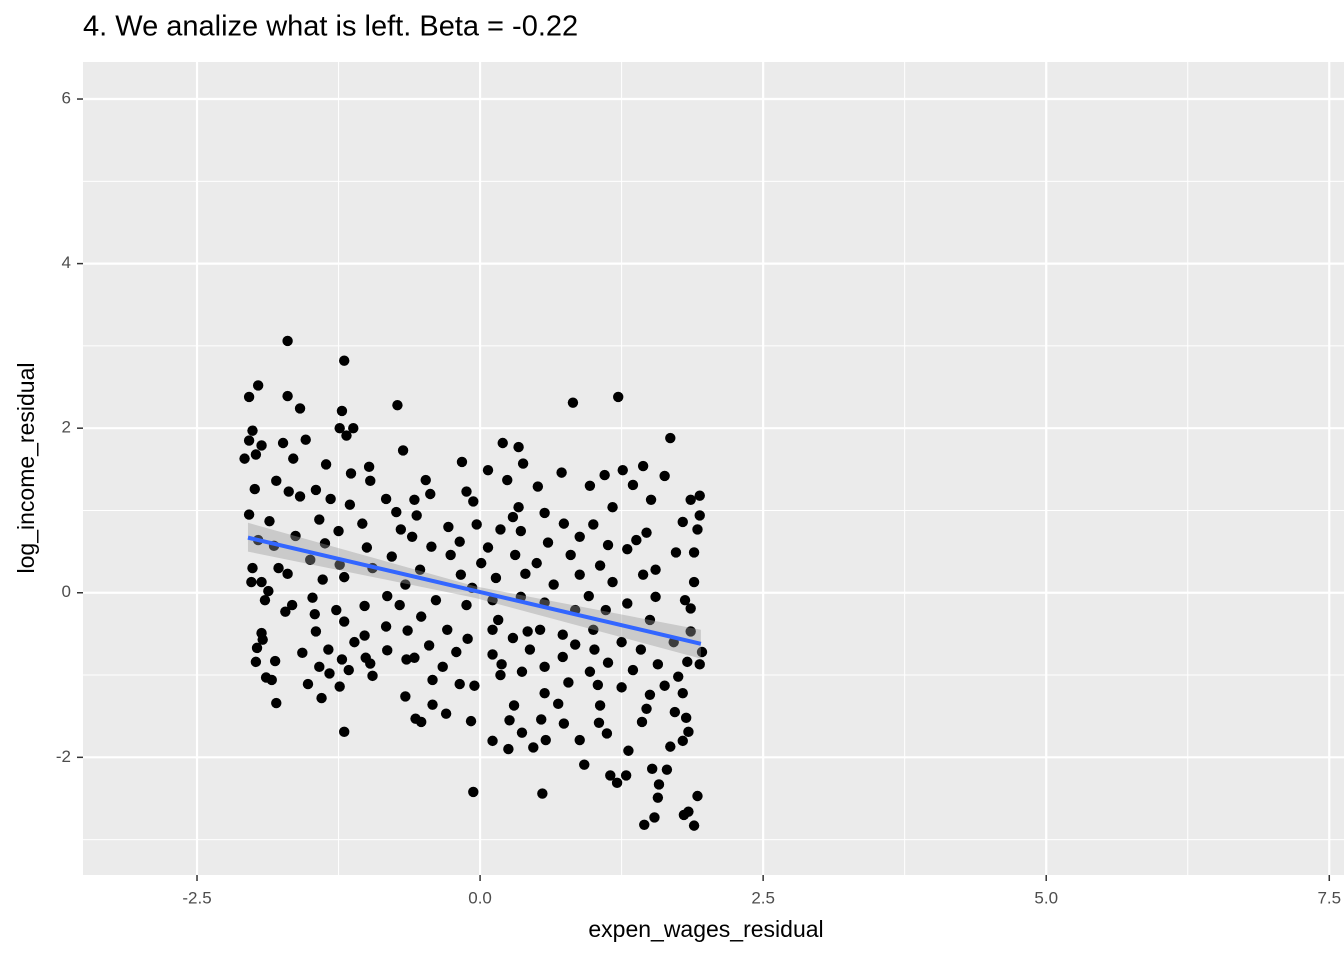 This screenshot has height=960, width=1344. I want to click on x-tick-label: 2.5, so click(763, 897).